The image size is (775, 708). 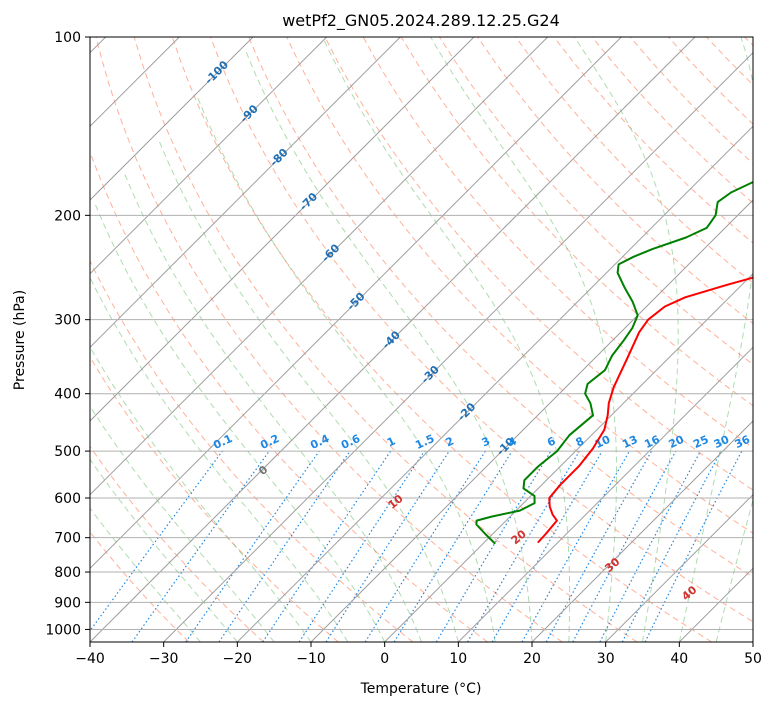 What do you see at coordinates (67, 539) in the screenshot?
I see `y-tick-label: 700` at bounding box center [67, 539].